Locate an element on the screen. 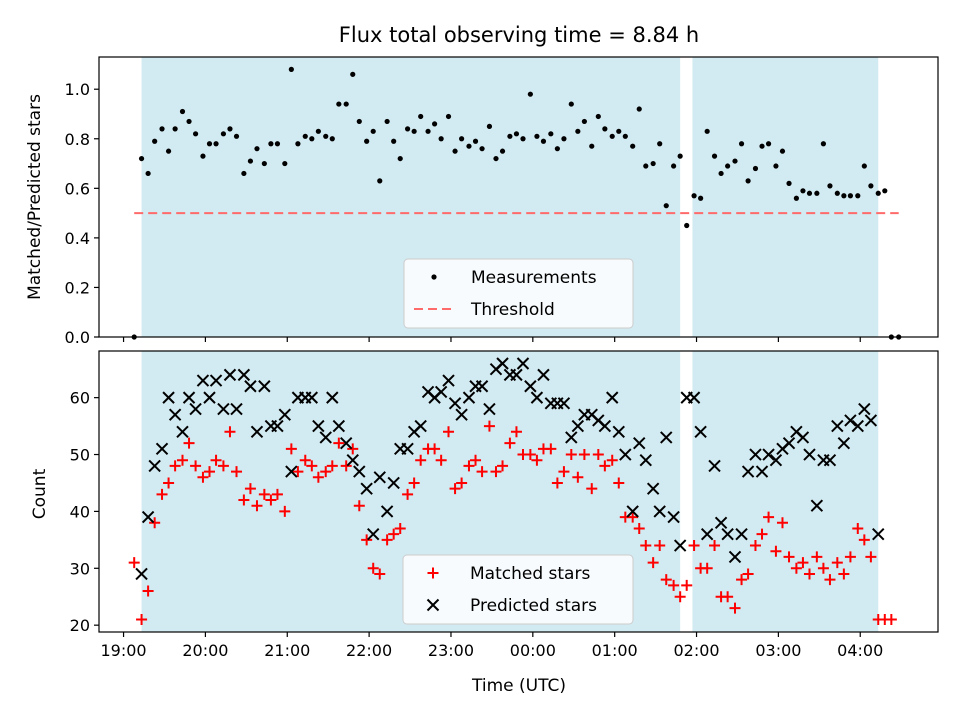 The image size is (960, 720). y-tick-label: 0.6 is located at coordinates (77, 188).